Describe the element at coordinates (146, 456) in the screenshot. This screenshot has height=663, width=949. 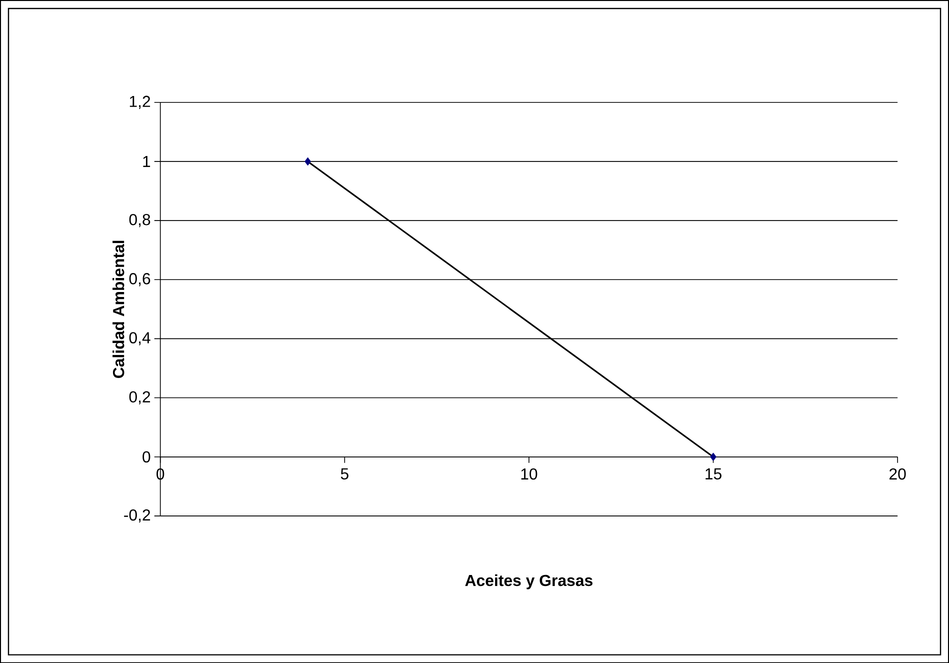
I see `y-tick-label: 0` at that location.